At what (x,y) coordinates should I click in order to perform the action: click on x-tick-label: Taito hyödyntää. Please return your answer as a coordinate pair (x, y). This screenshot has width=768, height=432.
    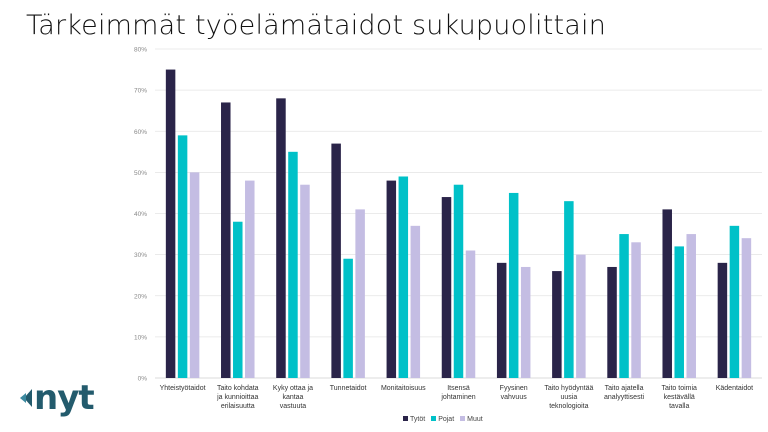
    Looking at the image, I should click on (568, 388).